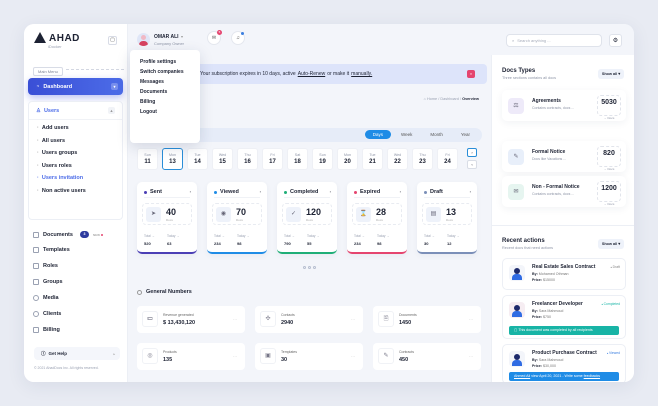 This screenshot has height=406, width=658. Describe the element at coordinates (222, 159) in the screenshot. I see `day-item: Wed 15` at that location.